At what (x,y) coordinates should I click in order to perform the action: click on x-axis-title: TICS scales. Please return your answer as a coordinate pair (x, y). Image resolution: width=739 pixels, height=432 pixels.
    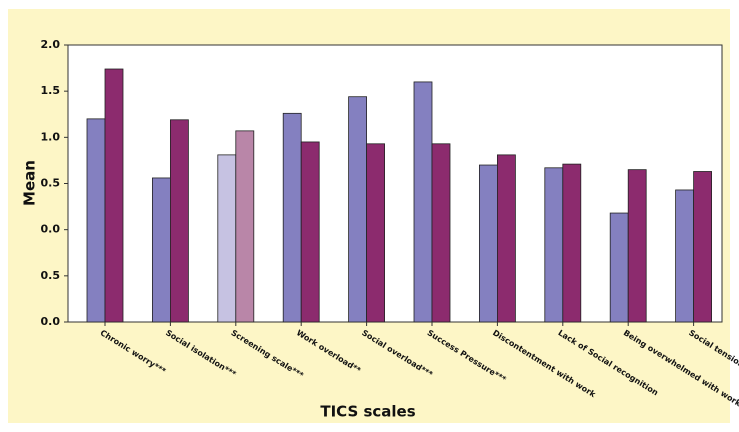
    Looking at the image, I should click on (367, 412).